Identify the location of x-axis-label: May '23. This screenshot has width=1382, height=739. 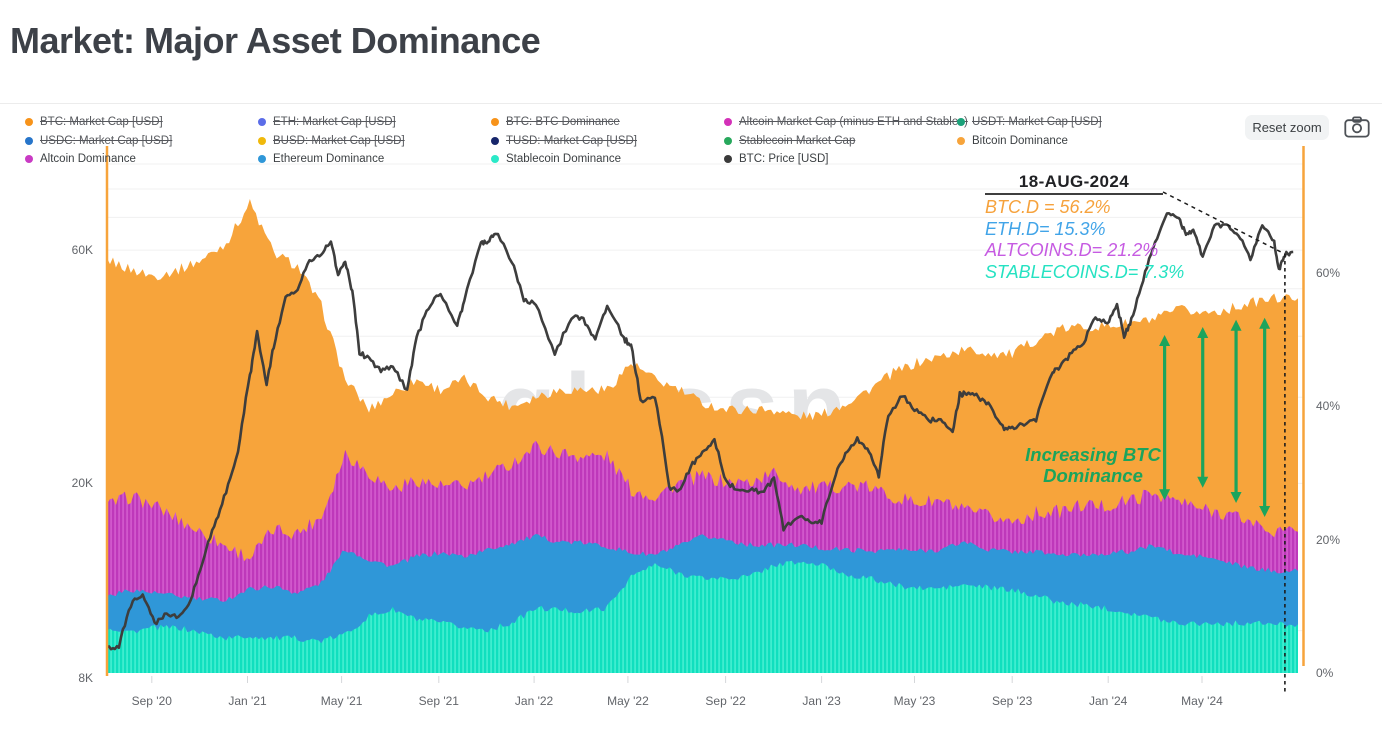
(914, 701).